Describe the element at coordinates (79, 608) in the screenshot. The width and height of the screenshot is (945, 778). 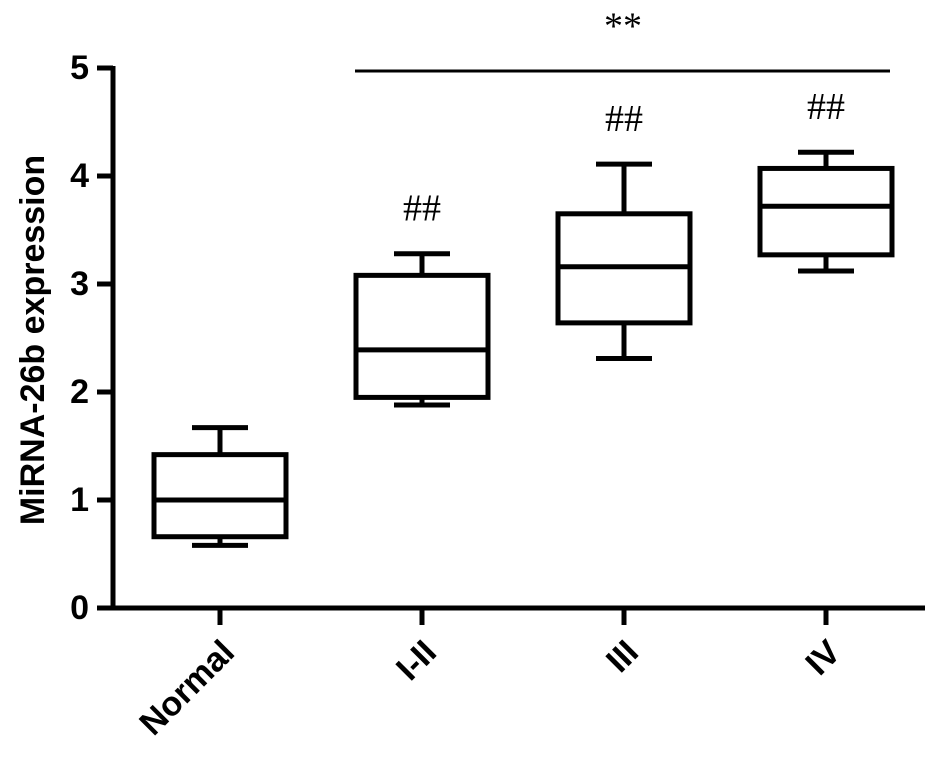
I see `y-tick-label: 0` at that location.